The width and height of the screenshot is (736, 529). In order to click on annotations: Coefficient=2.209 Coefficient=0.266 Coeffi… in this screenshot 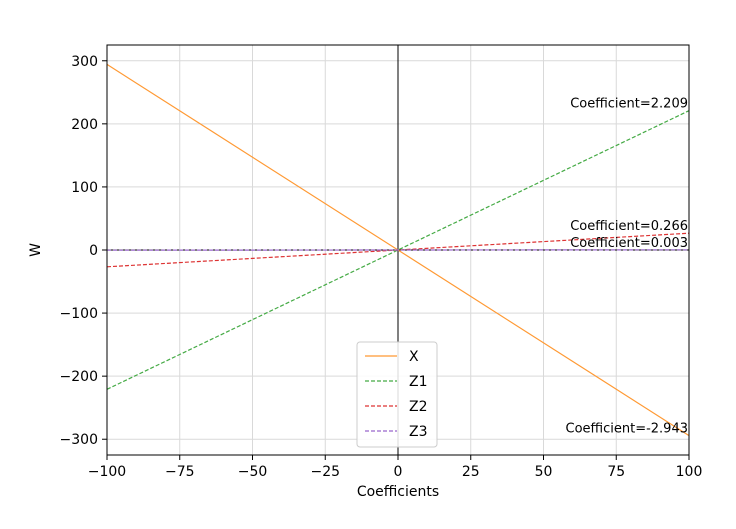, I will do `click(627, 267)`.